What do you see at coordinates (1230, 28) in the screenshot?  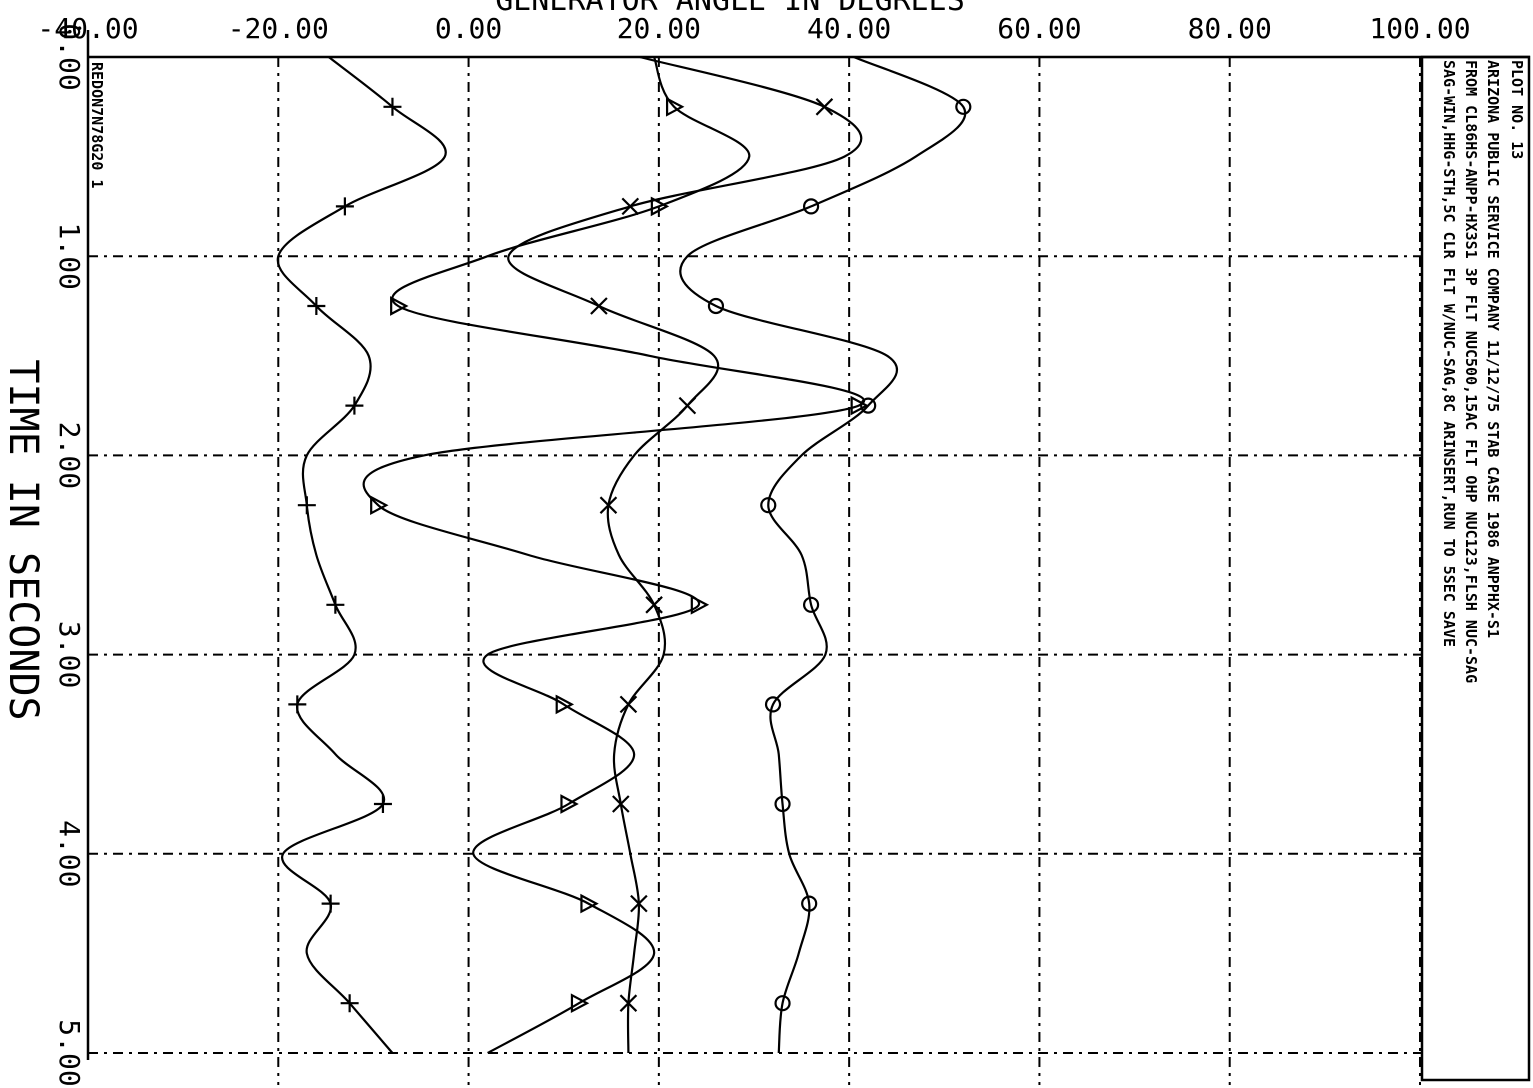 I see `y-tick-label: 80.00` at bounding box center [1230, 28].